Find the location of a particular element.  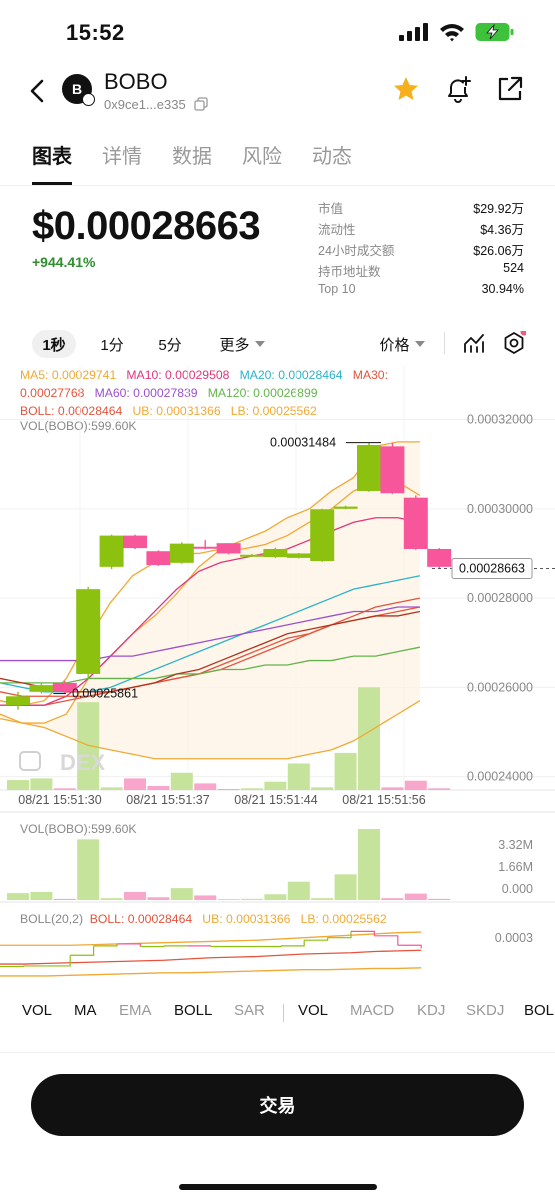

token-header: B BOBO 0x9ce1...e335 is located at coordinates (277, 91).